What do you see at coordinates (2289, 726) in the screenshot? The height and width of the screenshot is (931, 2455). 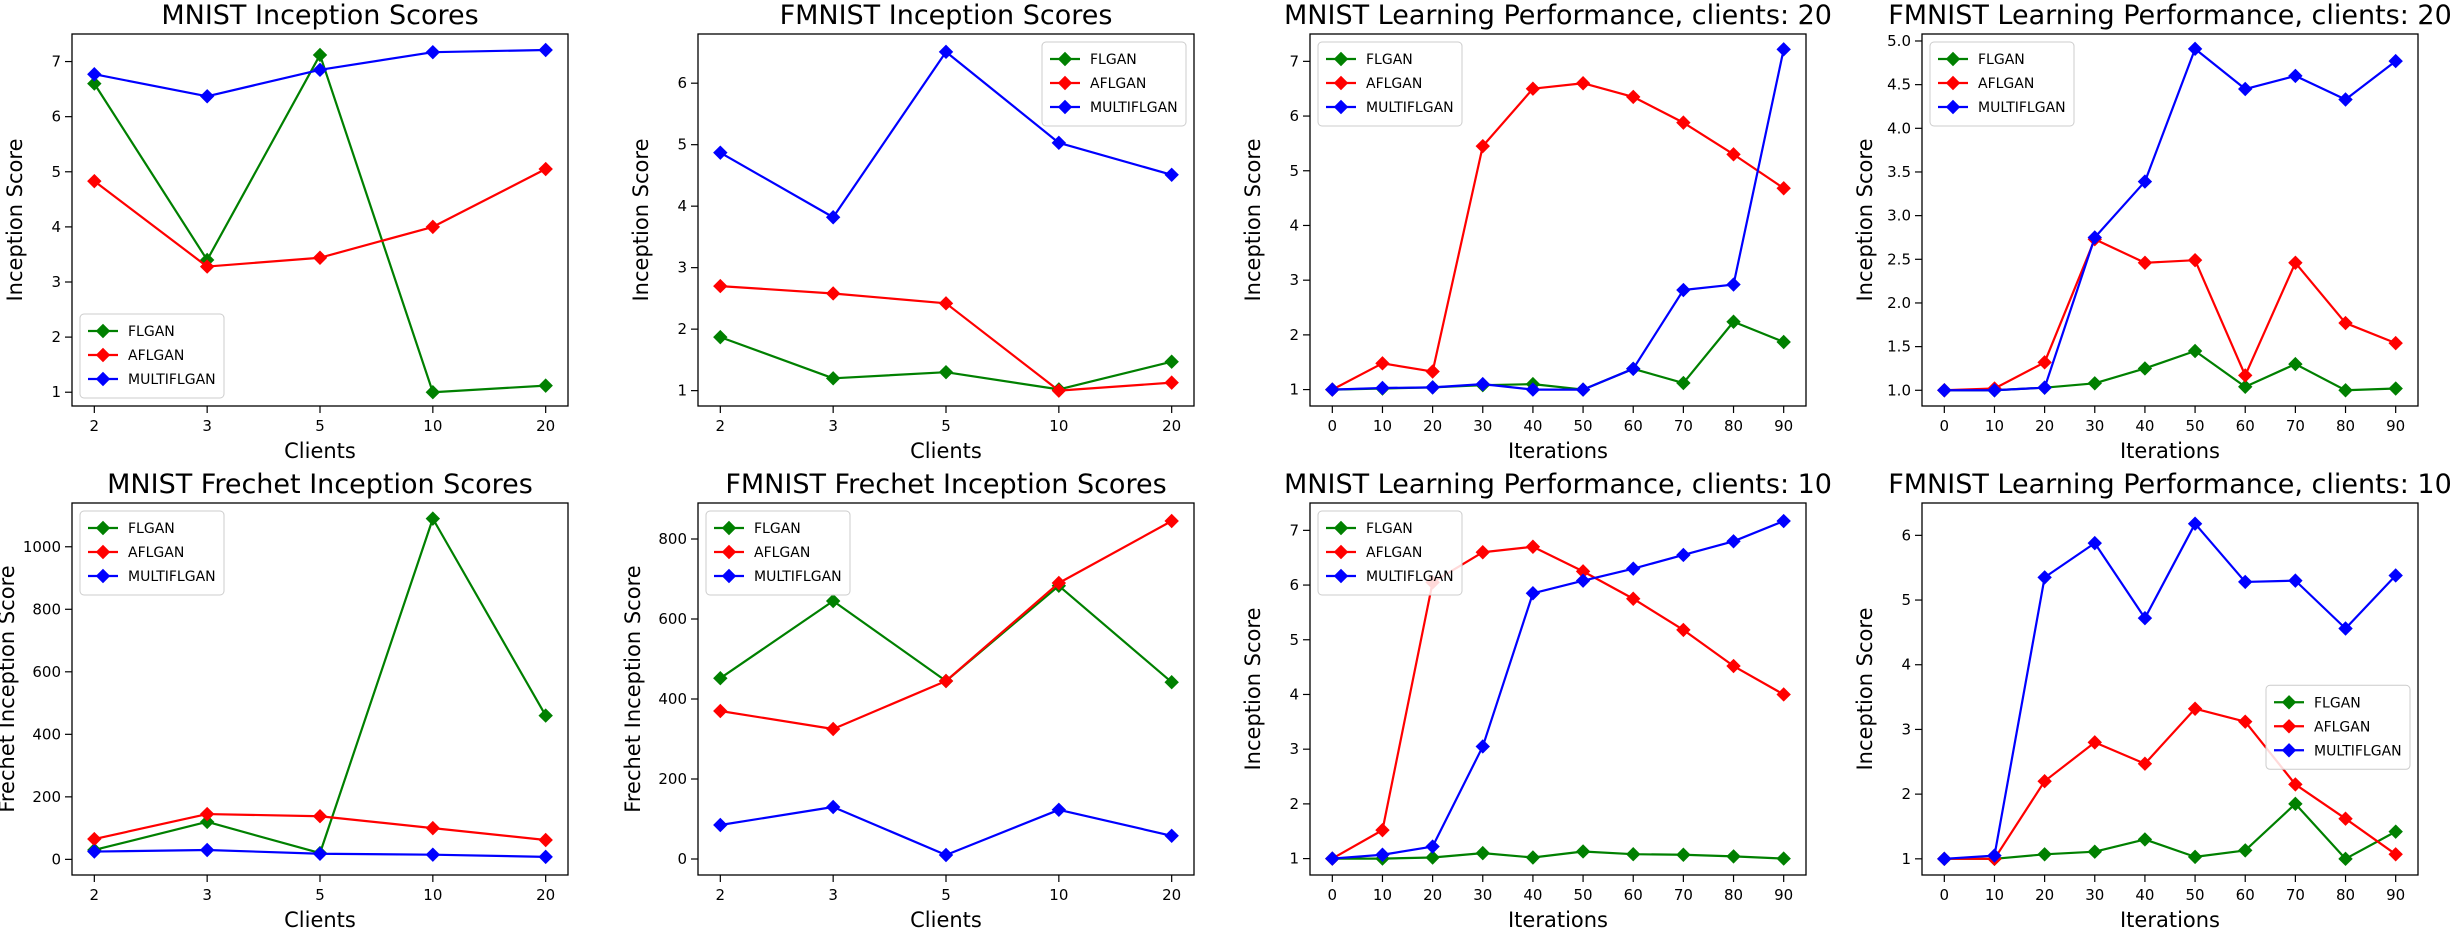 I see `legend-marker-aflgan` at bounding box center [2289, 726].